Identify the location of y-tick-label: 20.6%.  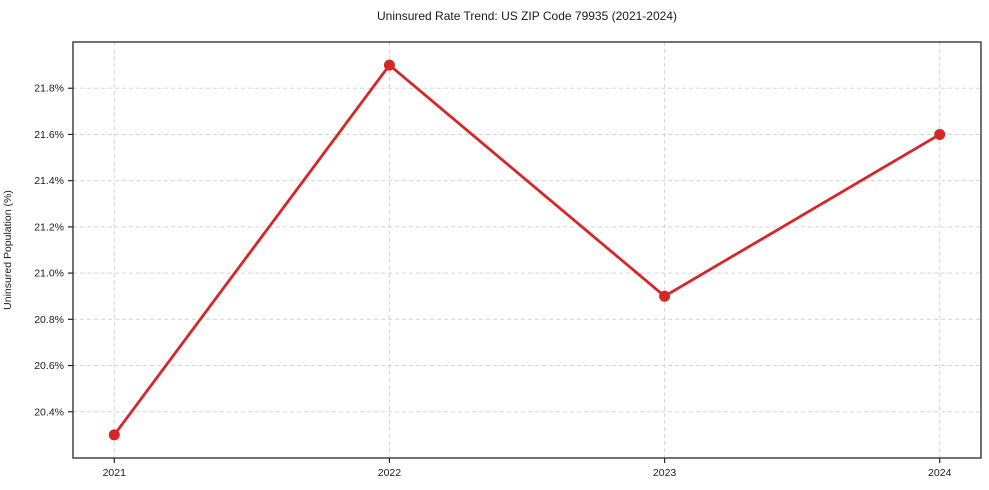
(49, 366).